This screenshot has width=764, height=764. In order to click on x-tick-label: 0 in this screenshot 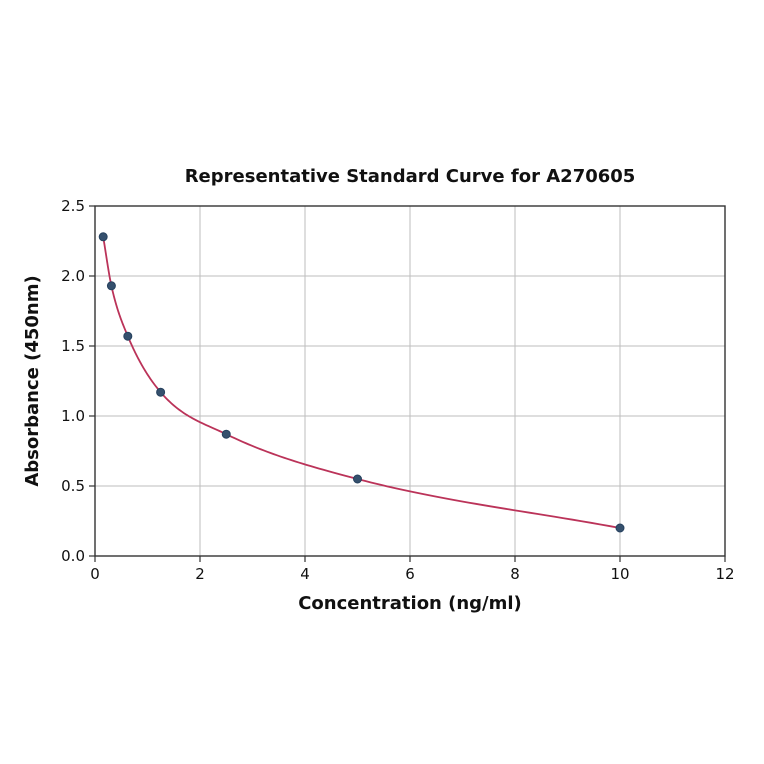, I will do `click(95, 574)`.